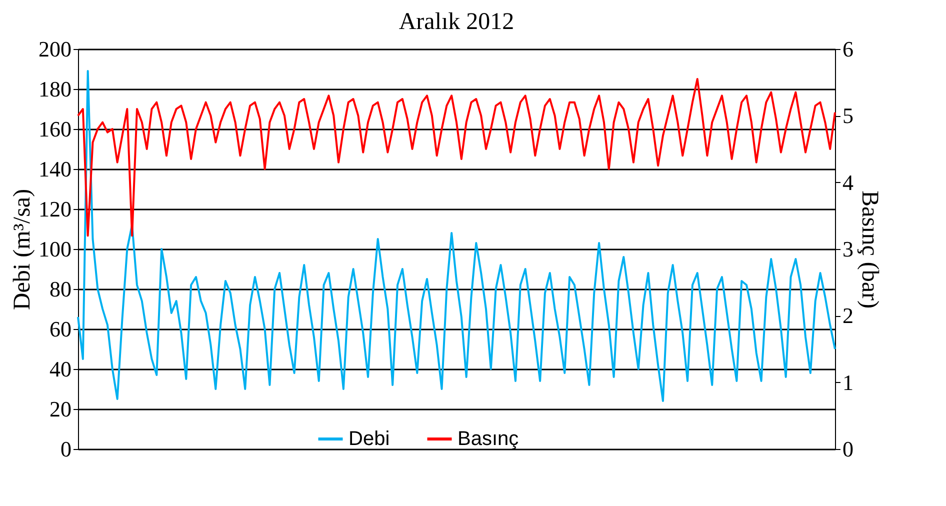 This screenshot has height=506, width=946. Describe the element at coordinates (61, 409) in the screenshot. I see `y-tick-label: 20` at that location.